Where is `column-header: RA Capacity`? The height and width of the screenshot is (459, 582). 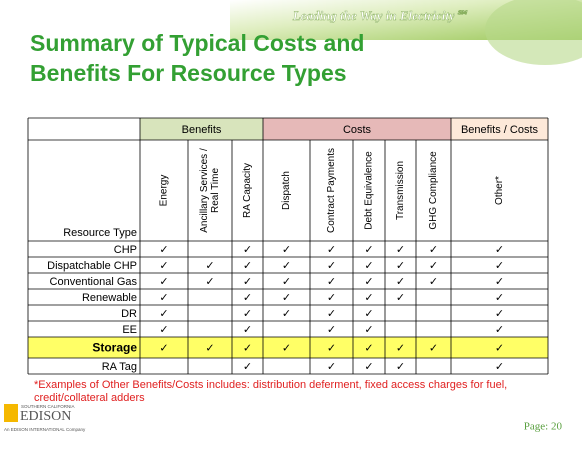 column-header: RA Capacity is located at coordinates (247, 190).